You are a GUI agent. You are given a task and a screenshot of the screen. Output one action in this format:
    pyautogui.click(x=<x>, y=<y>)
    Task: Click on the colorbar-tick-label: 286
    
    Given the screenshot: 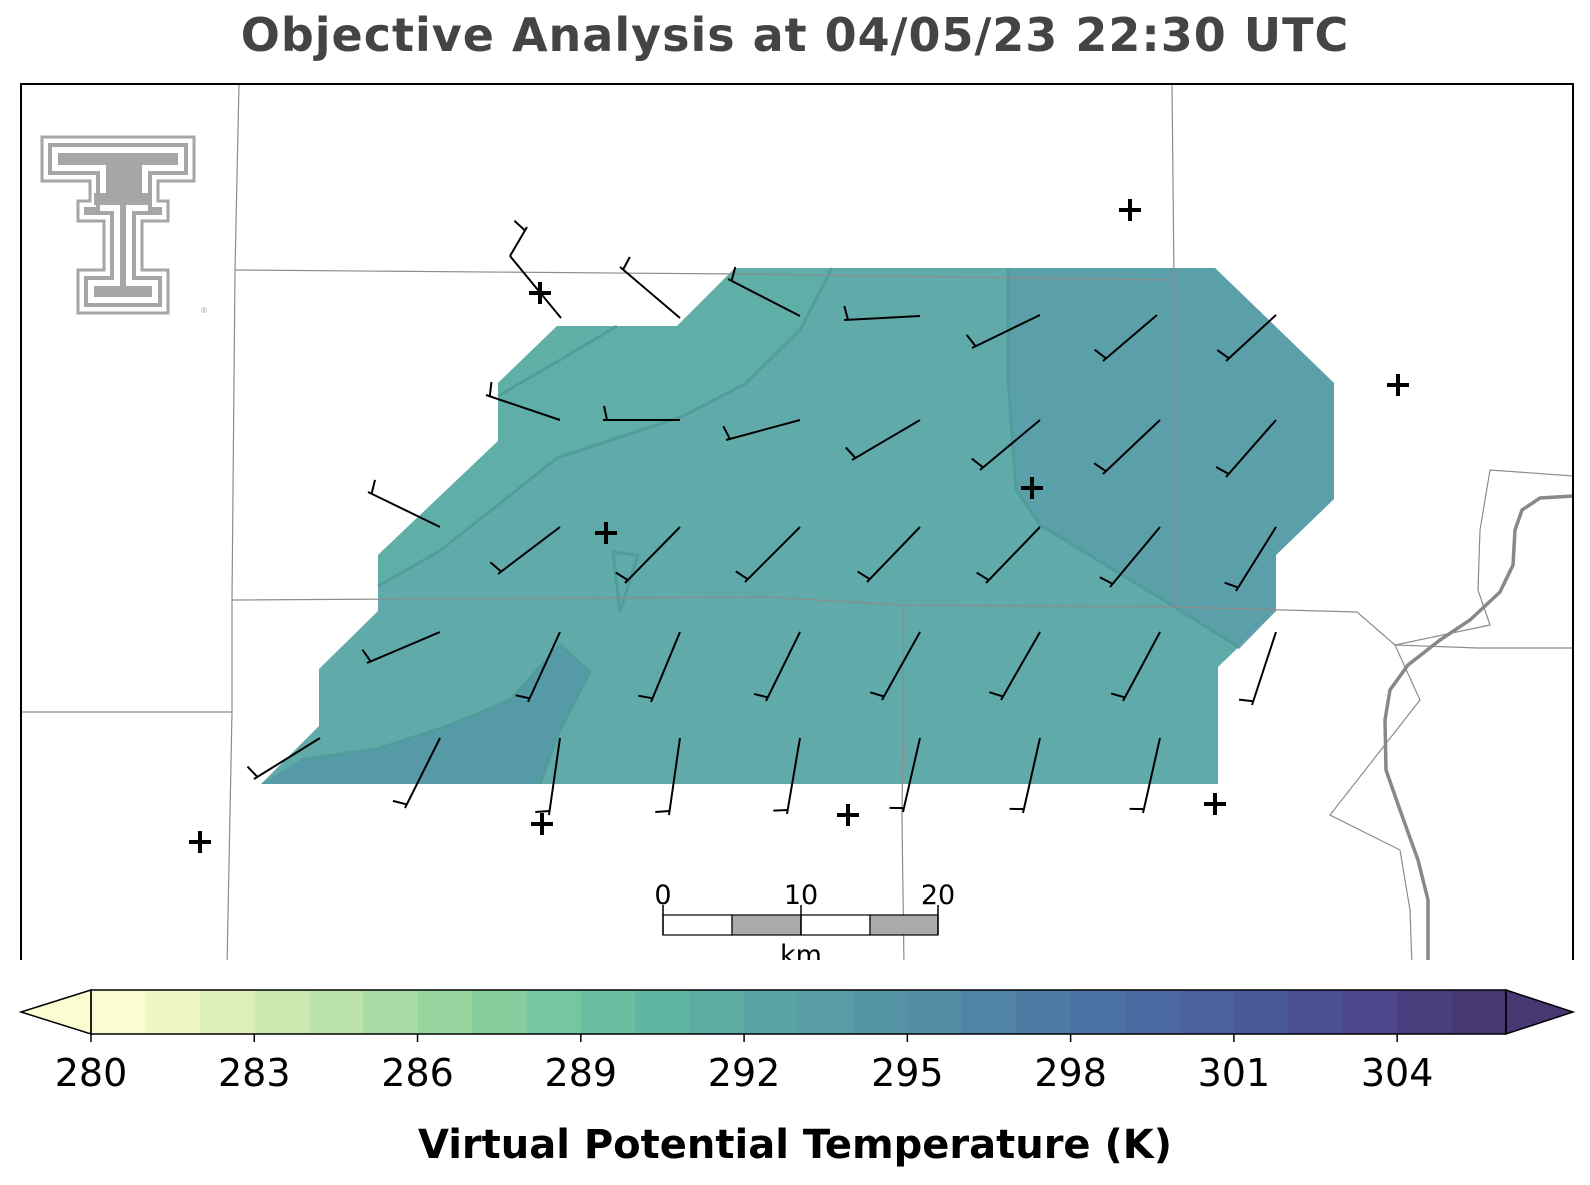 What is the action you would take?
    pyautogui.click(x=417, y=1073)
    